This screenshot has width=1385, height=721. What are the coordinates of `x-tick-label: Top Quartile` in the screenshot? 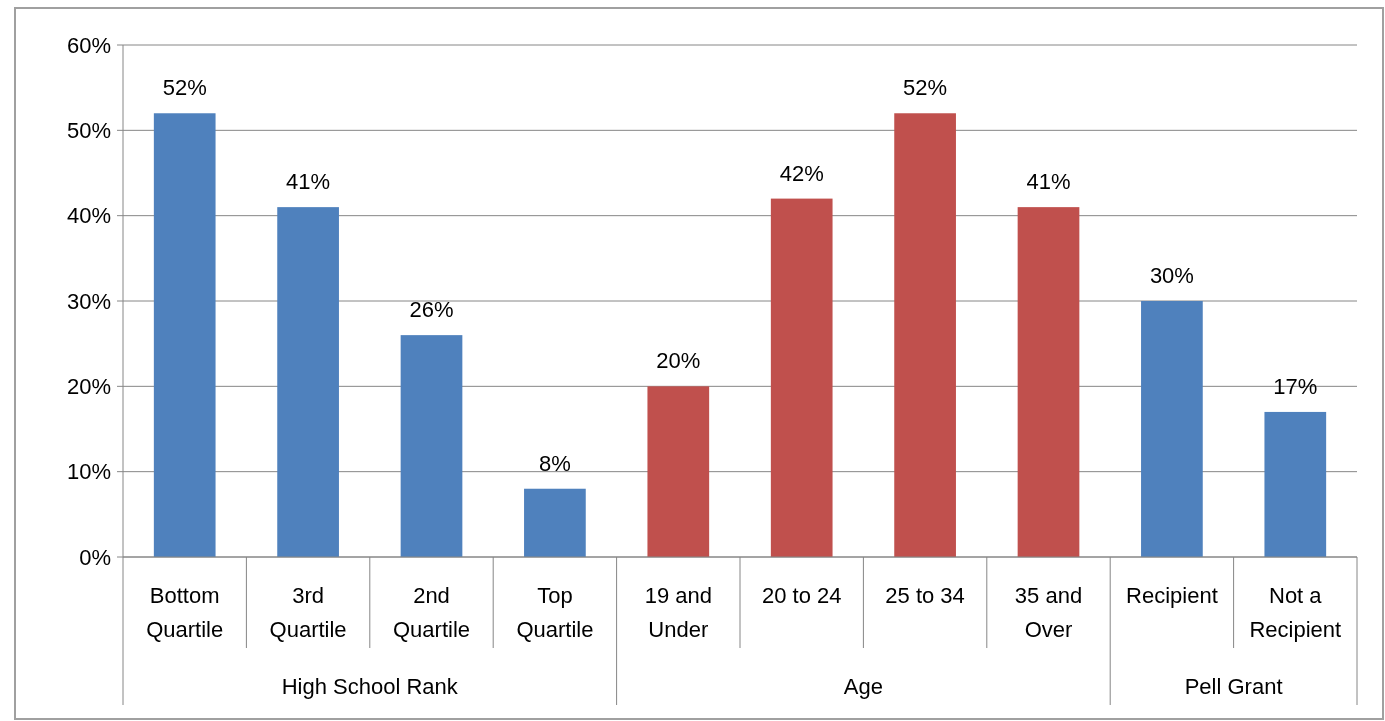 It's located at (555, 612).